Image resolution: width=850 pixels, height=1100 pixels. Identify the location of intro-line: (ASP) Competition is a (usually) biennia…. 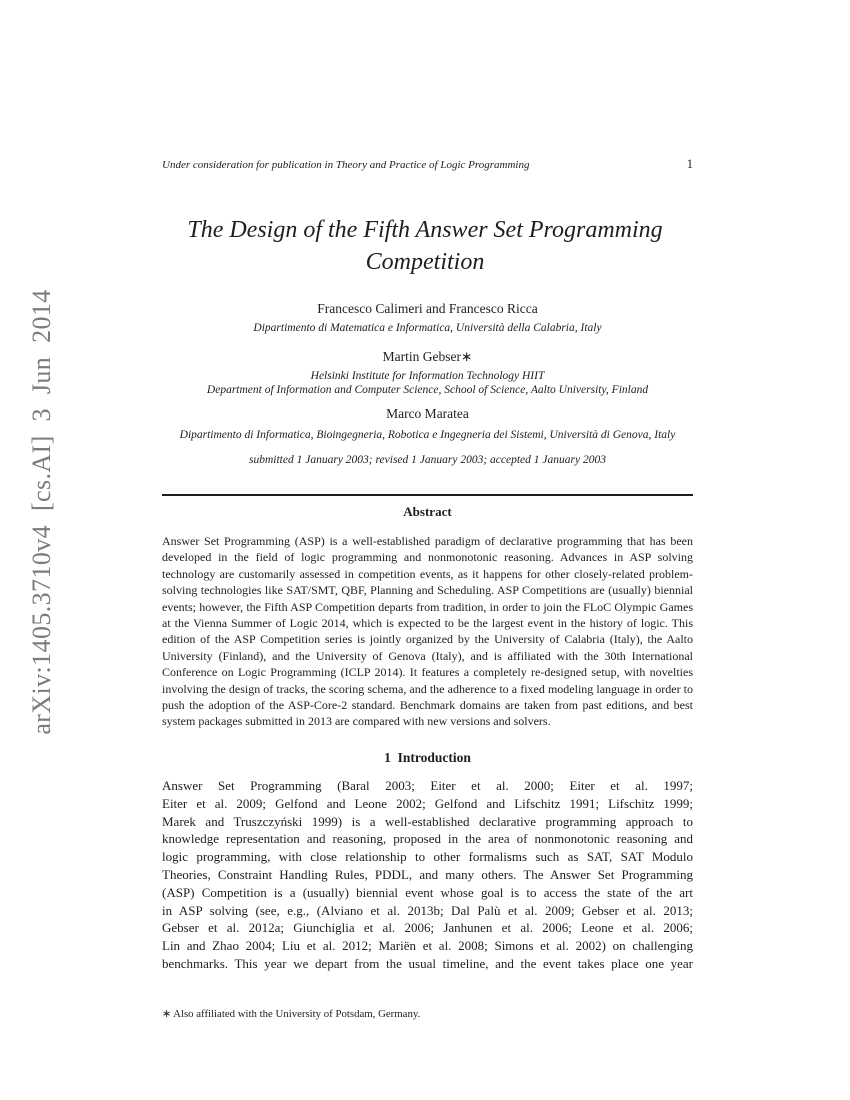
(427, 892).